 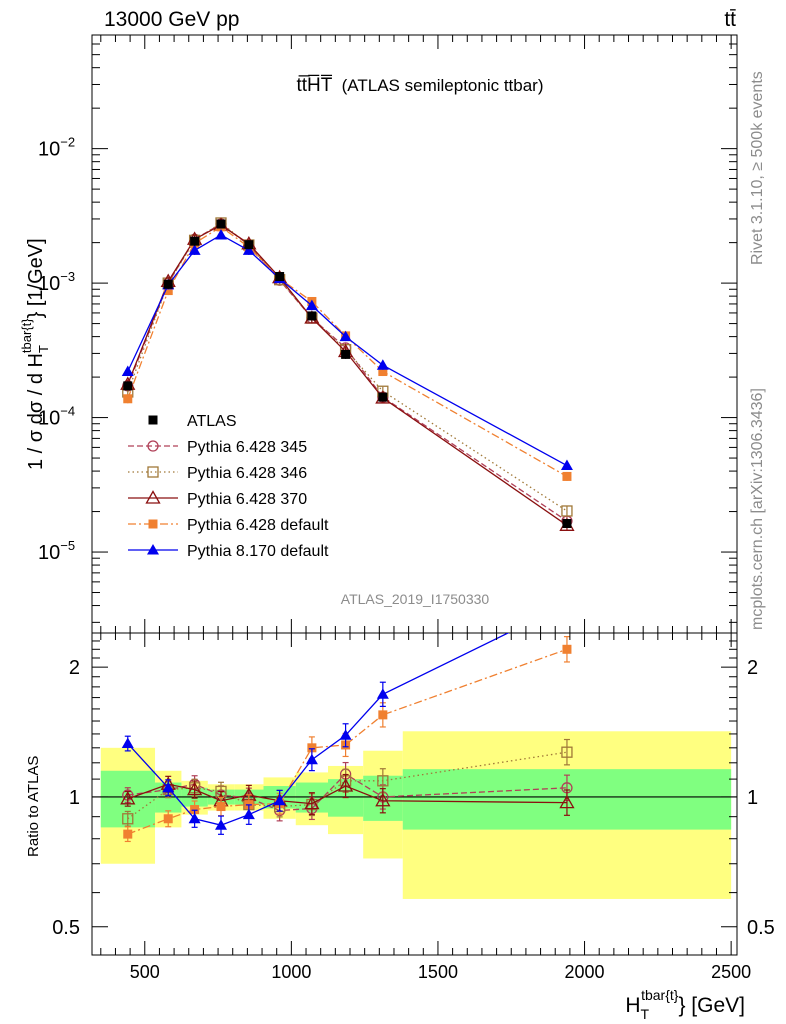 What do you see at coordinates (415, 599) in the screenshot?
I see `analysis-watermark: ATLAS_2019_I1750330` at bounding box center [415, 599].